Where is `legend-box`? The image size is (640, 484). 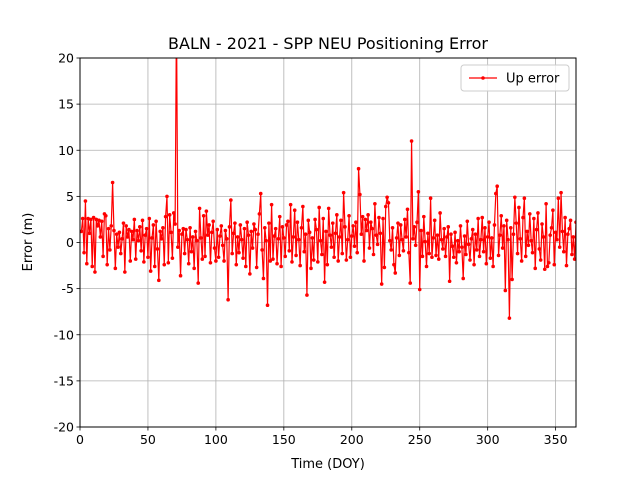
legend-box is located at coordinates (515, 78).